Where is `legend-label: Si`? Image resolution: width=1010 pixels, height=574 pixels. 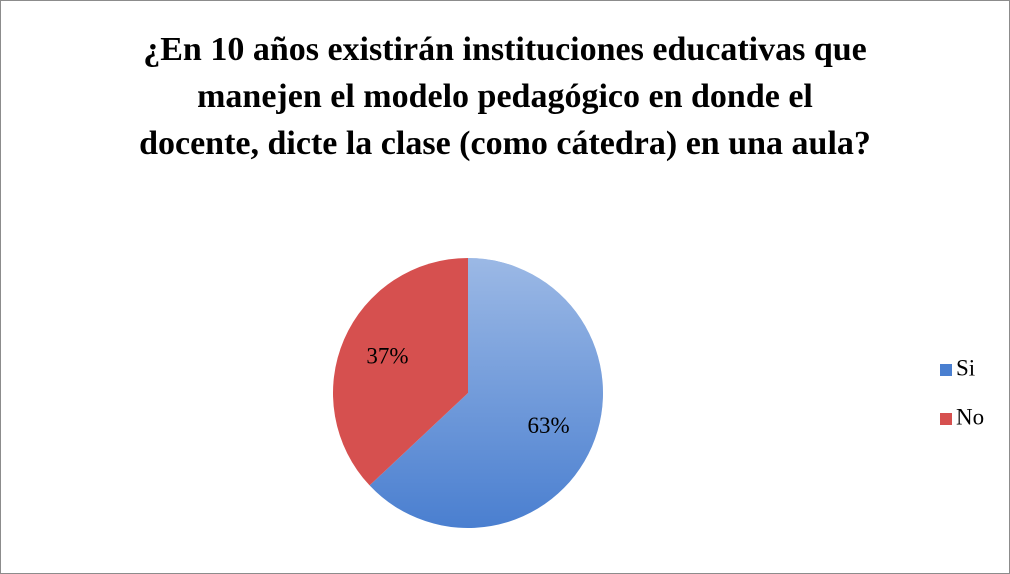 legend-label: Si is located at coordinates (965, 367).